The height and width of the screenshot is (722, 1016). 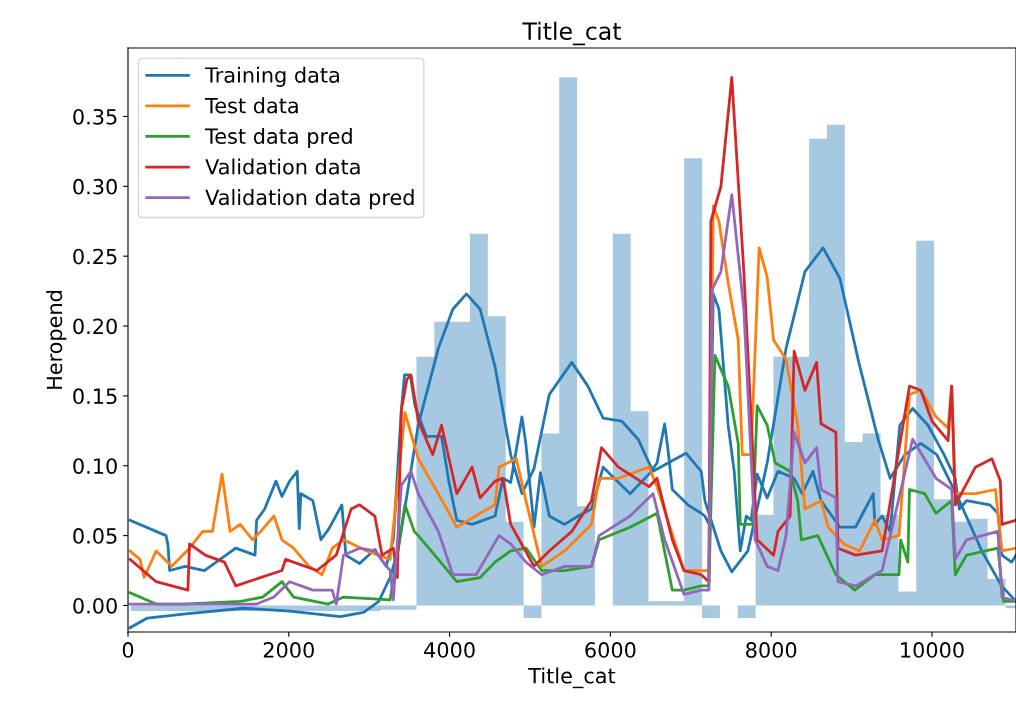 I want to click on x-tick-label: 2000, so click(x=288, y=650).